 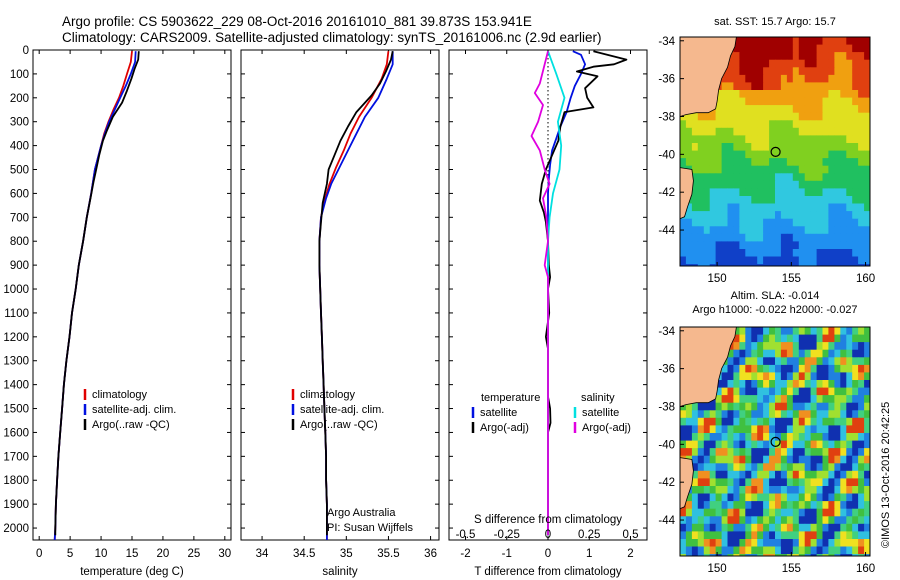 I want to click on y-tick-label: 200, so click(x=19, y=99).